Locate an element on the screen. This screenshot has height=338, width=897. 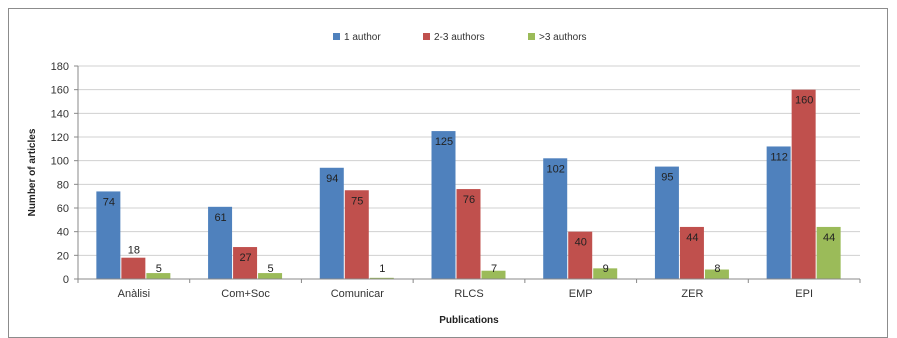
data-label: 9 is located at coordinates (606, 269).